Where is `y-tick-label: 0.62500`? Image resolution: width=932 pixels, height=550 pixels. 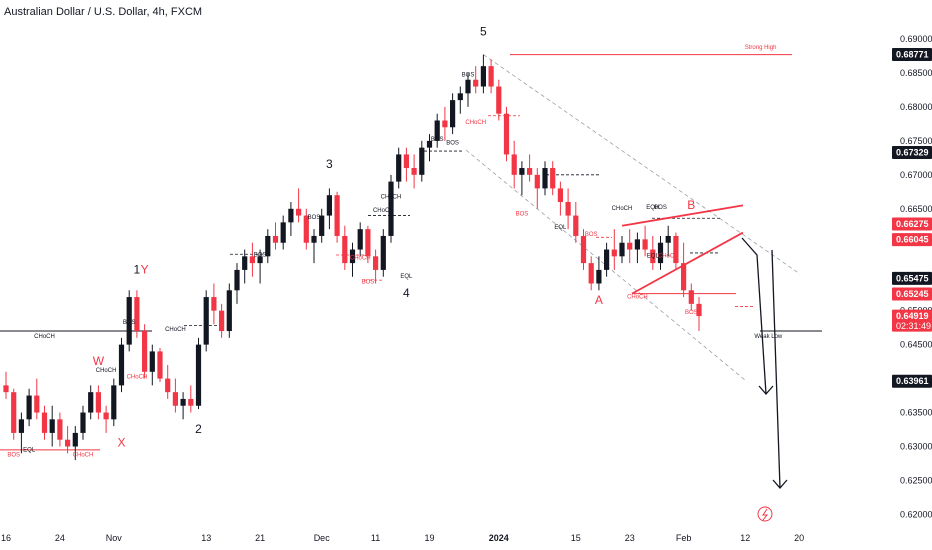
y-tick-label: 0.62500 is located at coordinates (916, 480).